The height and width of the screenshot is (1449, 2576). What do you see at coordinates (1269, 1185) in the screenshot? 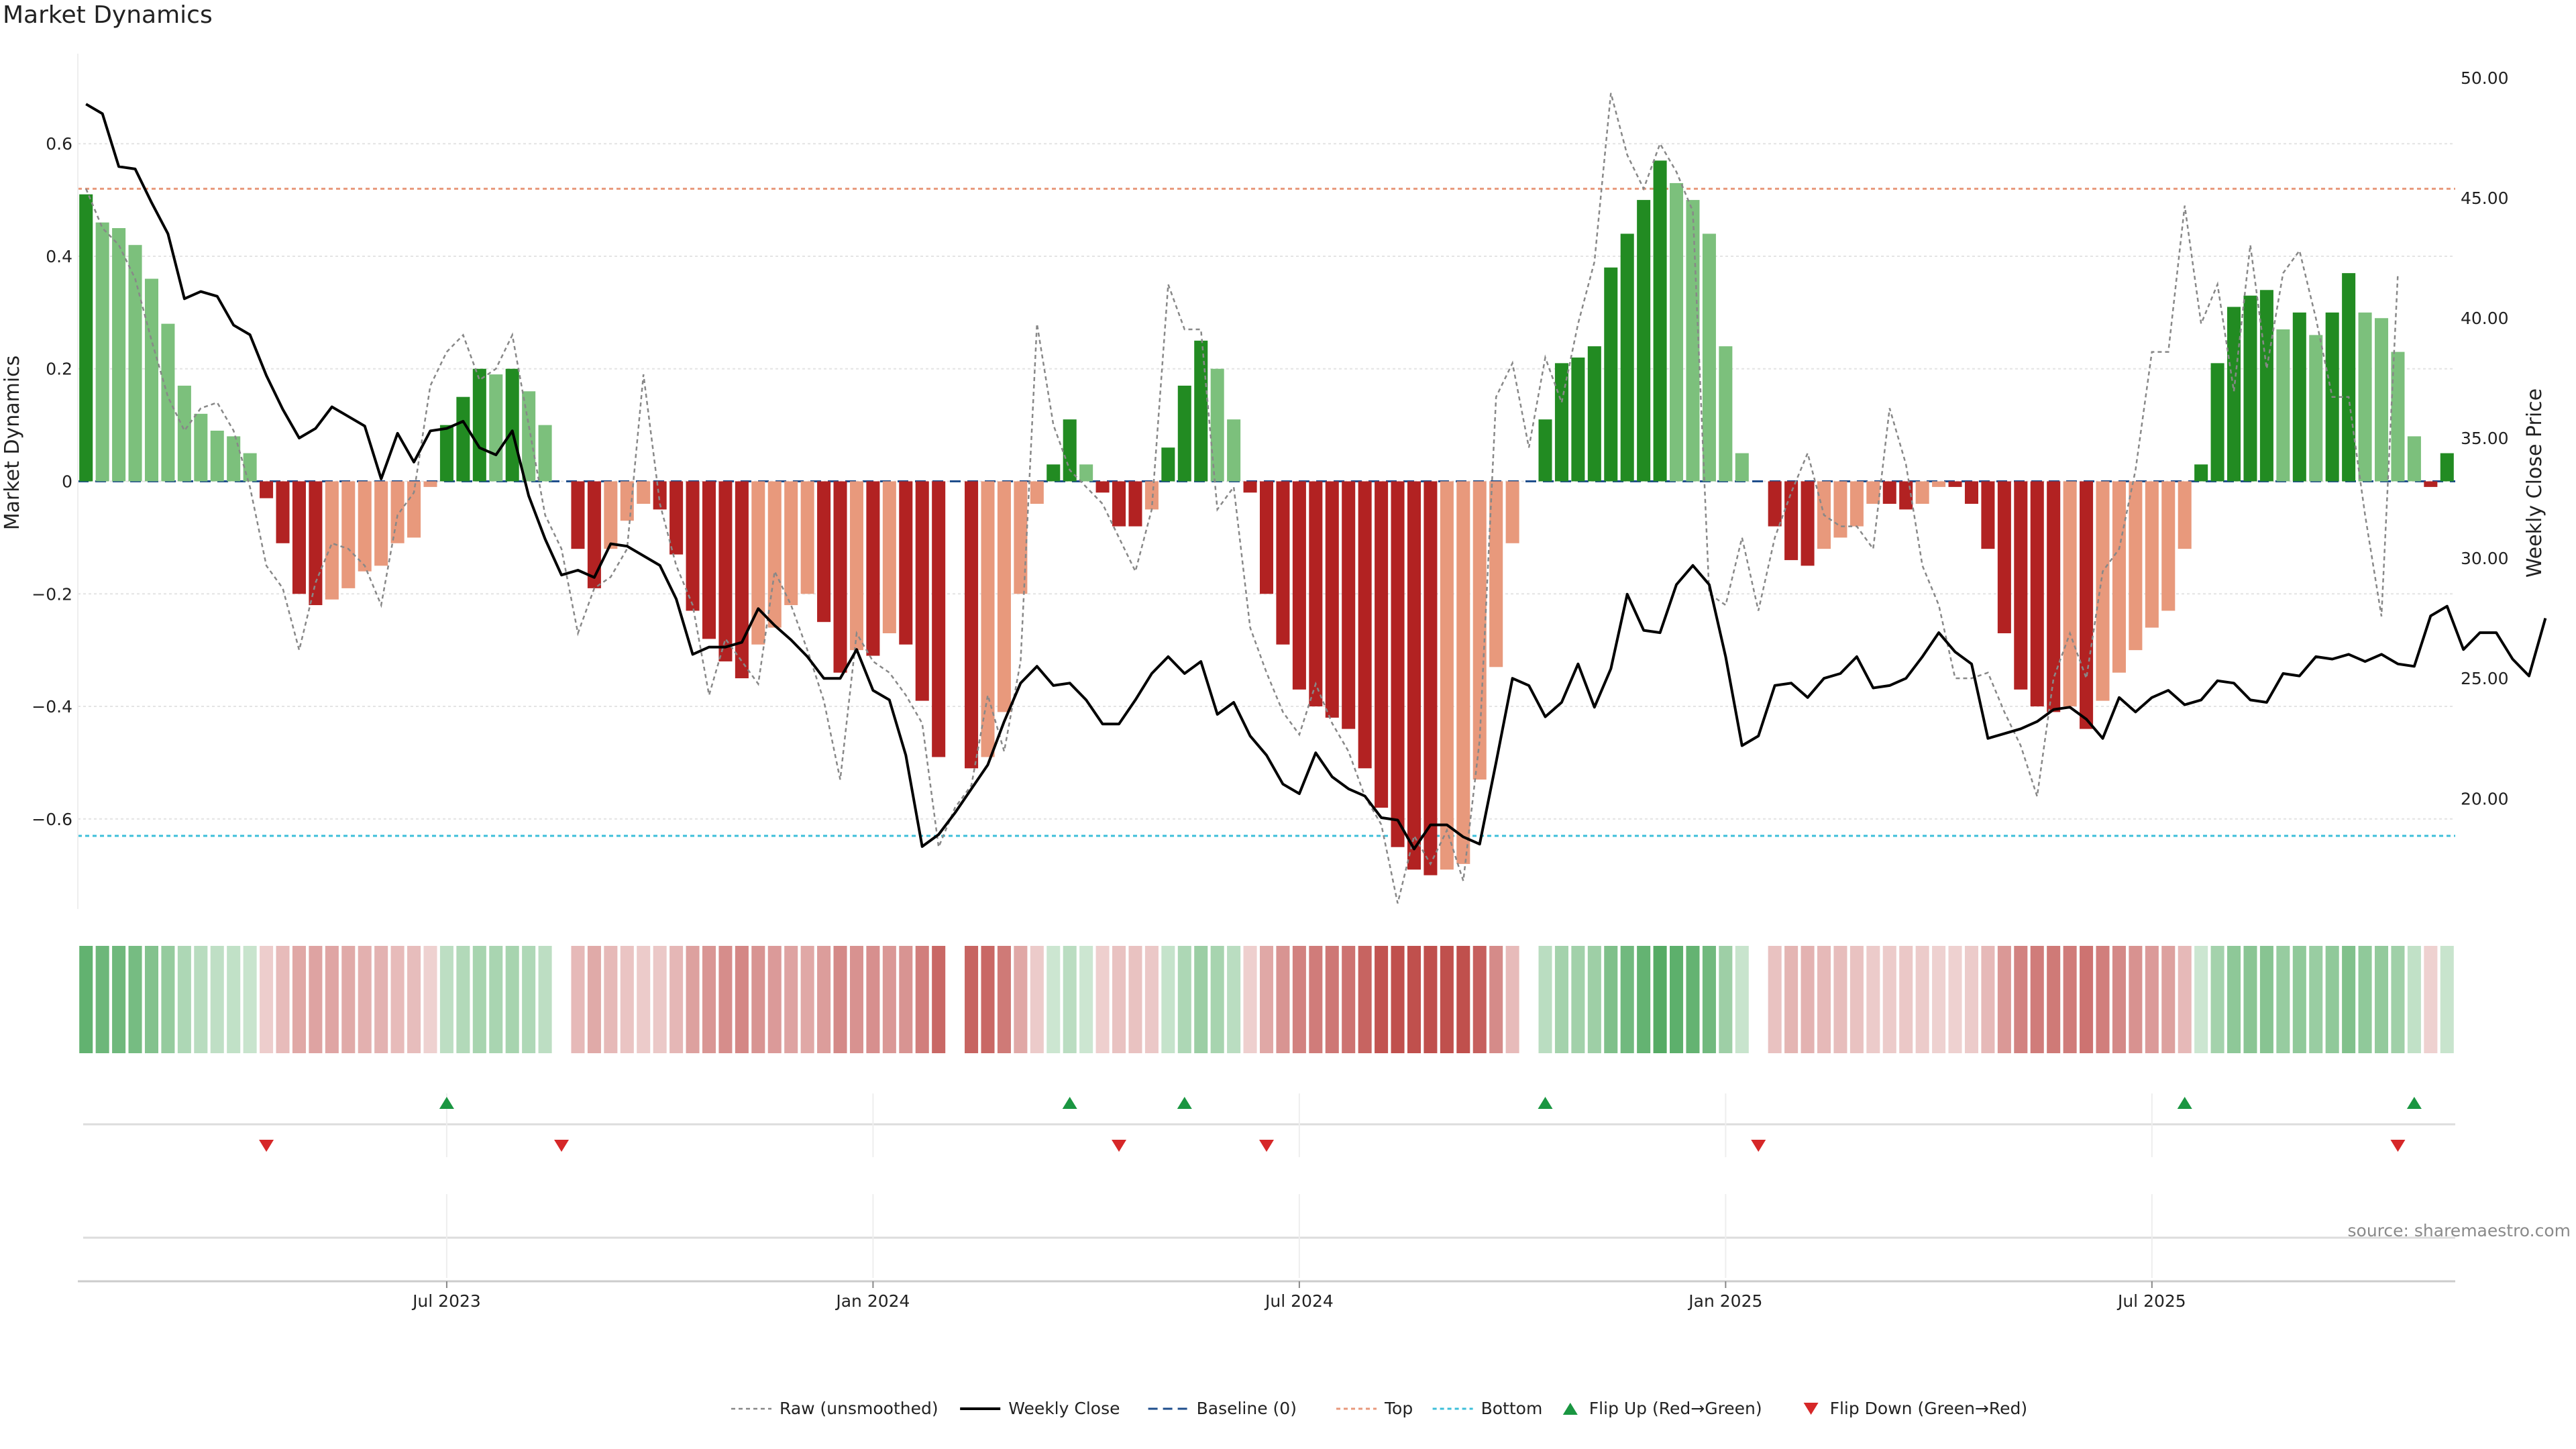
I see `flip-markers-panel` at bounding box center [1269, 1185].